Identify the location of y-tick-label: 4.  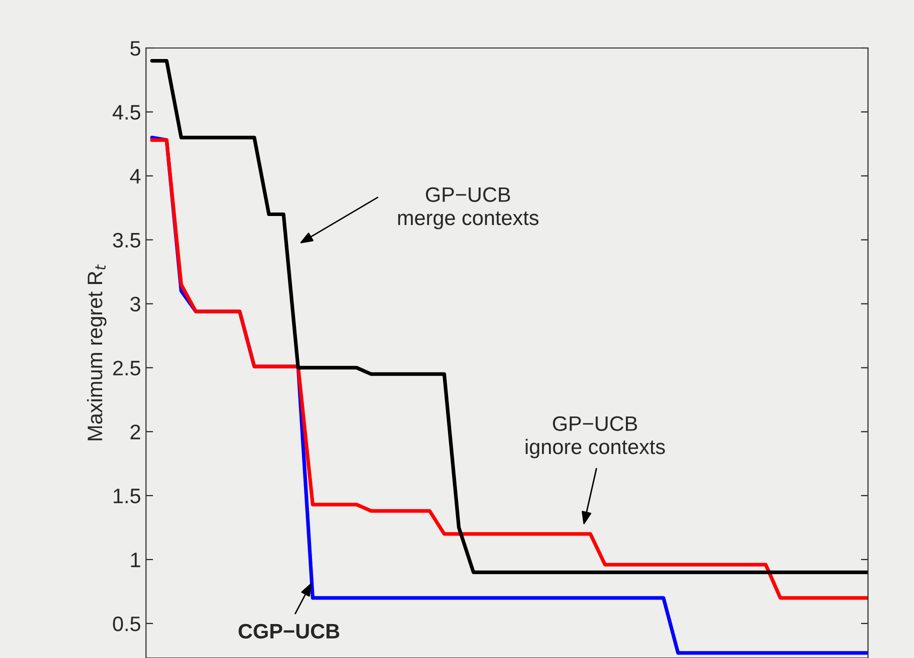
(135, 176).